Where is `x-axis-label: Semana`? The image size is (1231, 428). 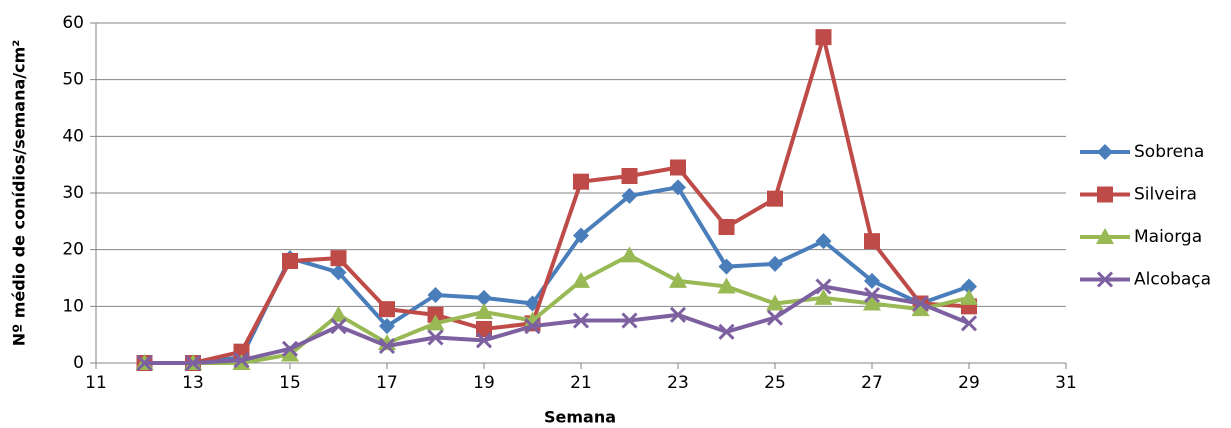 x-axis-label: Semana is located at coordinates (580, 417).